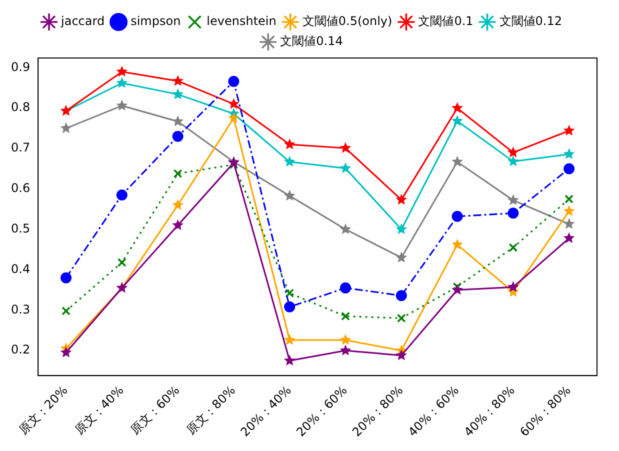 The width and height of the screenshot is (619, 451). I want to click on legend-label: 文閾値0.5(only), so click(347, 21).